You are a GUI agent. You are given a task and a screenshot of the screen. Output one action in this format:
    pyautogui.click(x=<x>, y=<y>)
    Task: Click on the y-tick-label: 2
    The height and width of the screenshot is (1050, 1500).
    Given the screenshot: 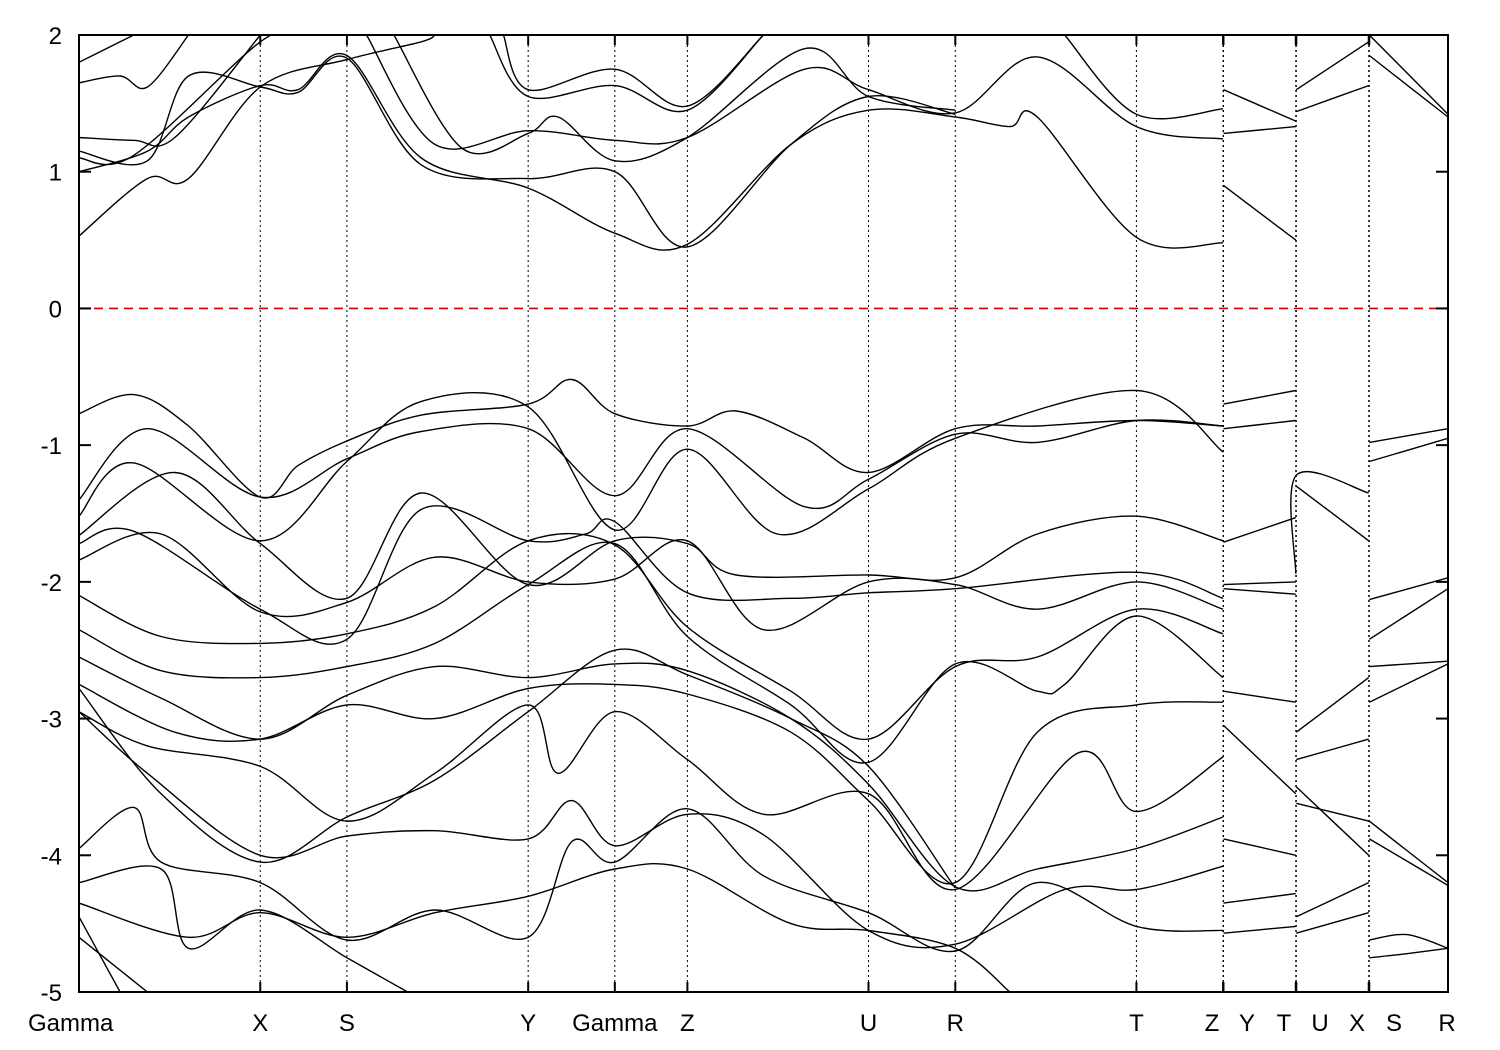 What is the action you would take?
    pyautogui.click(x=55, y=36)
    